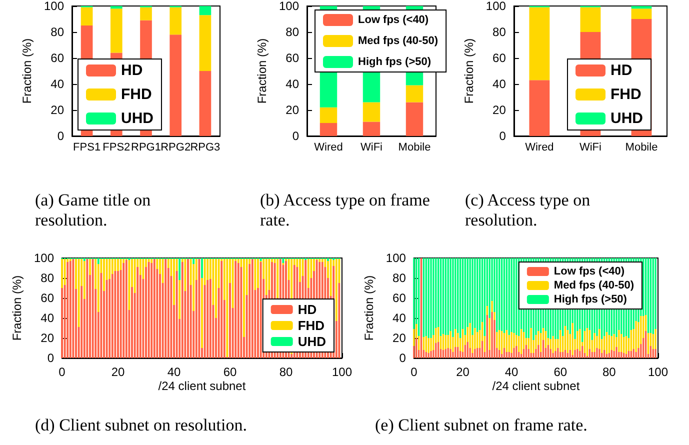 The width and height of the screenshot is (689, 445). What do you see at coordinates (529, 210) in the screenshot?
I see `text: (c) Access type on resolution.` at bounding box center [529, 210].